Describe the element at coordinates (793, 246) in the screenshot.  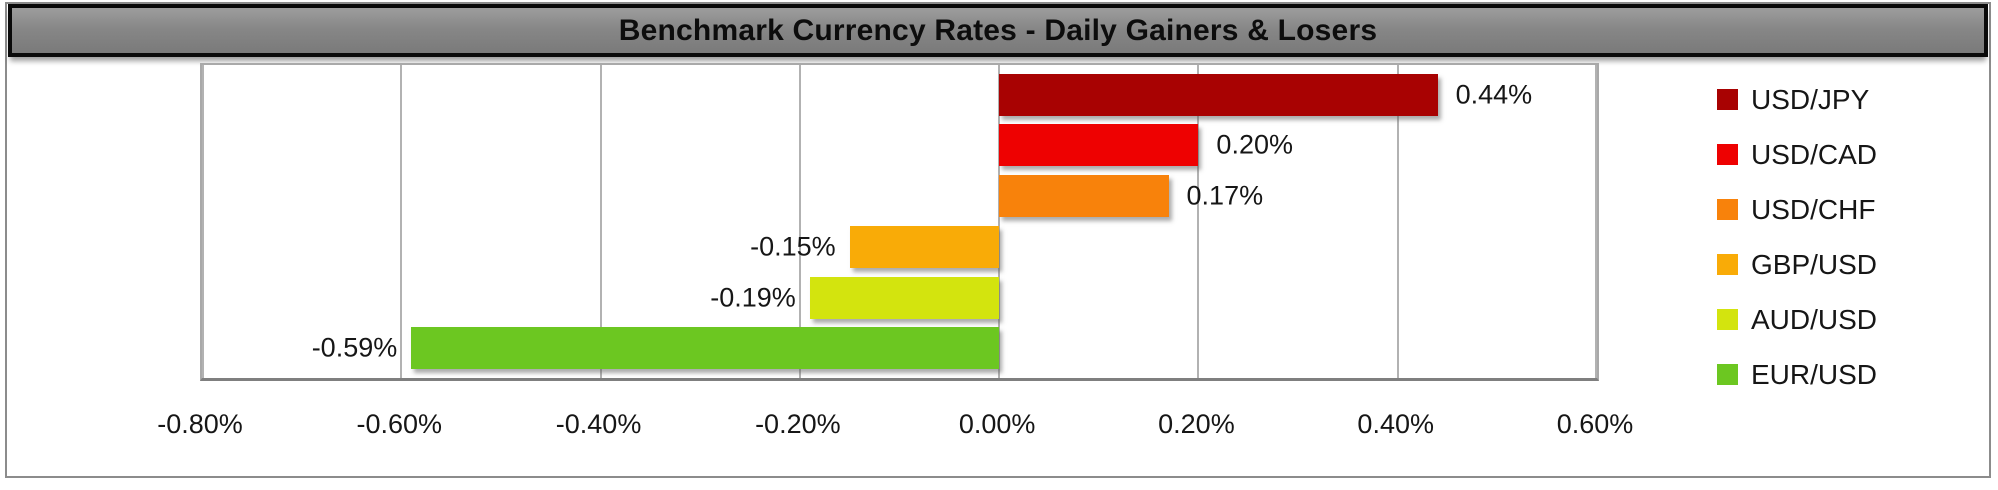
I see `bar-value-label: -0.15%` at that location.